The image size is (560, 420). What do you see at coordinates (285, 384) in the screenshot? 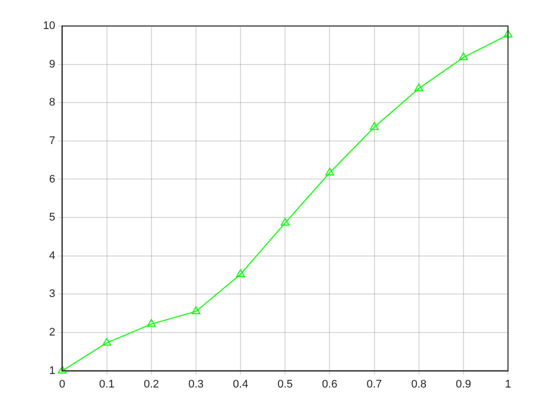
I see `x-tick-label: 0.5` at bounding box center [285, 384].